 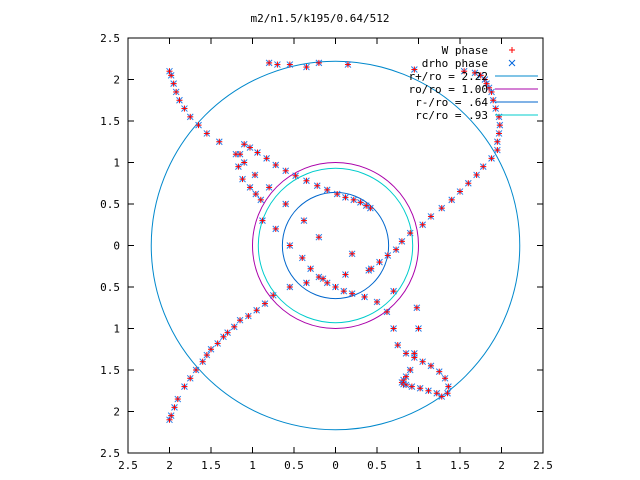 What do you see at coordinates (448, 76) in the screenshot?
I see `legend-label: r+/ro = 2.22` at bounding box center [448, 76].